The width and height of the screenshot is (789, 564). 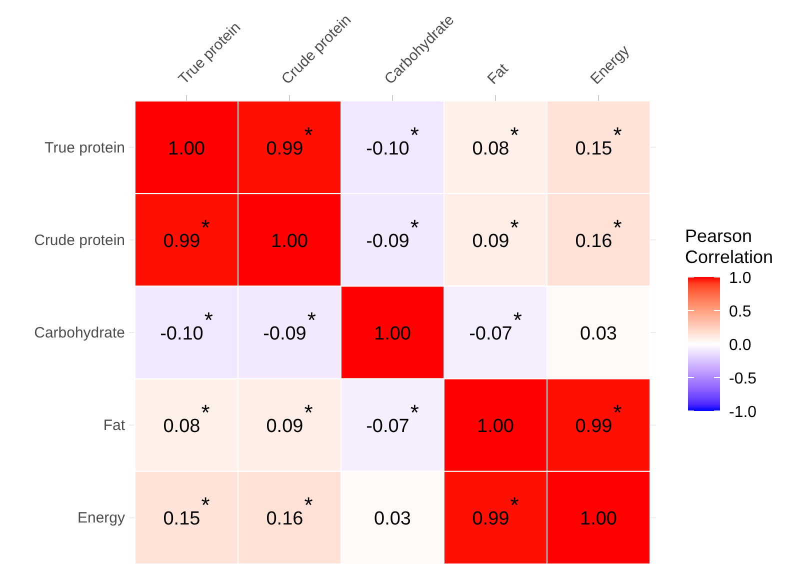 I want to click on y-tick-label: Crude protein, so click(x=79, y=240).